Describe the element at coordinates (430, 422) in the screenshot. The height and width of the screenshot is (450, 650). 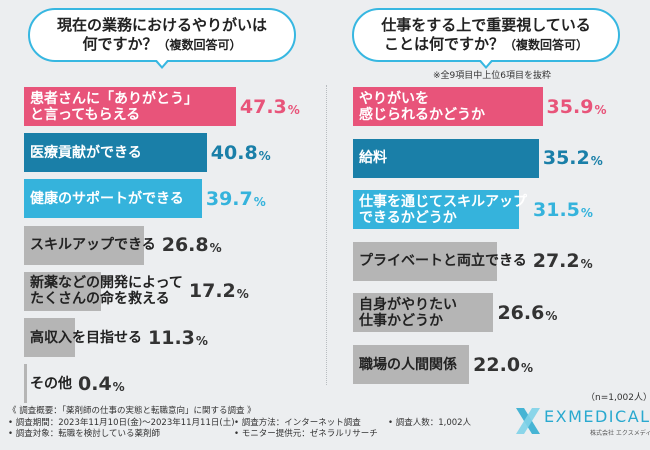
I see `footer-count: • 調査人数：1,002人` at that location.